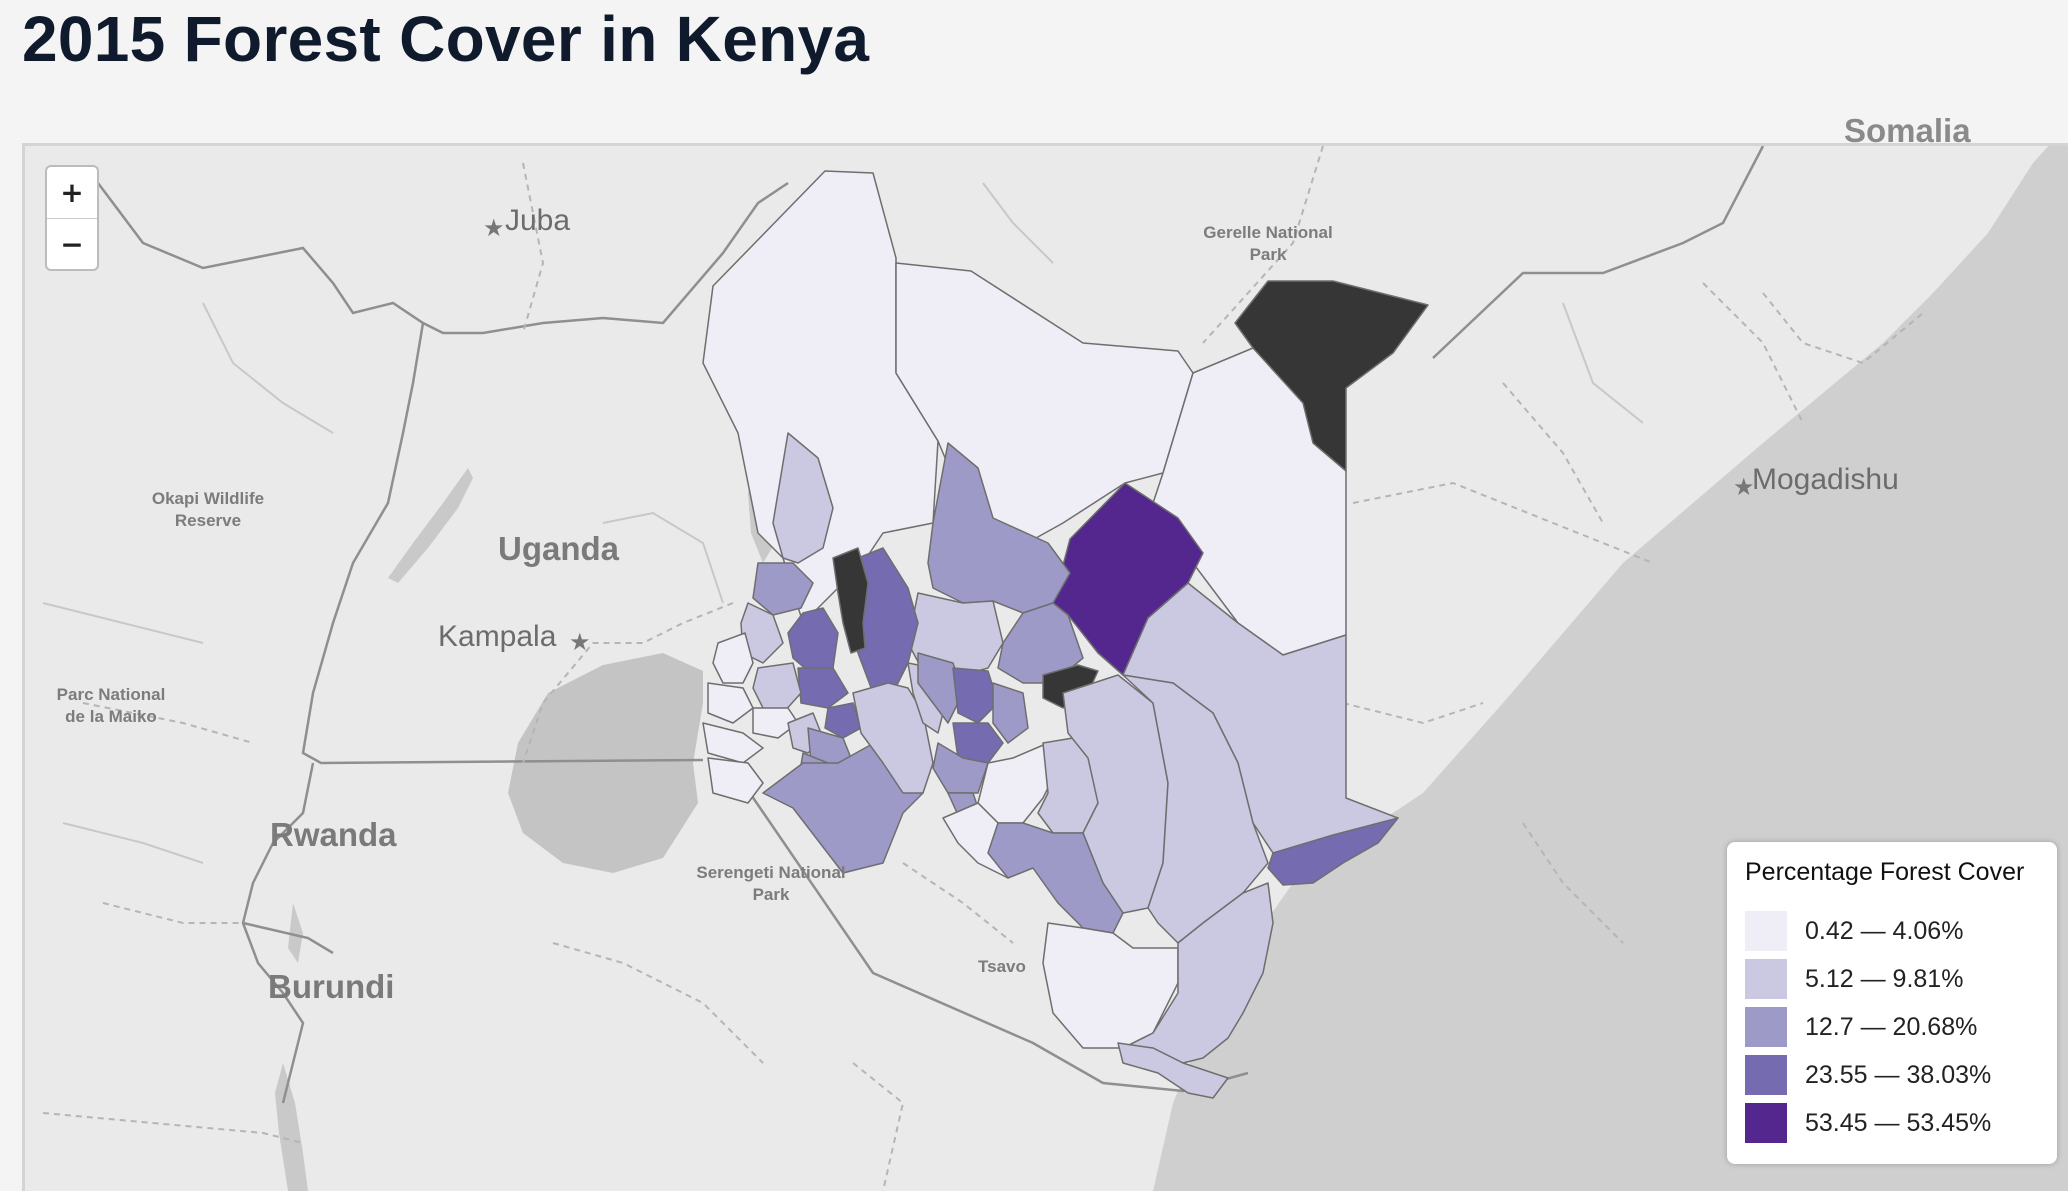  Describe the element at coordinates (893, 738) in the screenshot. I see `county-nakuru` at that location.